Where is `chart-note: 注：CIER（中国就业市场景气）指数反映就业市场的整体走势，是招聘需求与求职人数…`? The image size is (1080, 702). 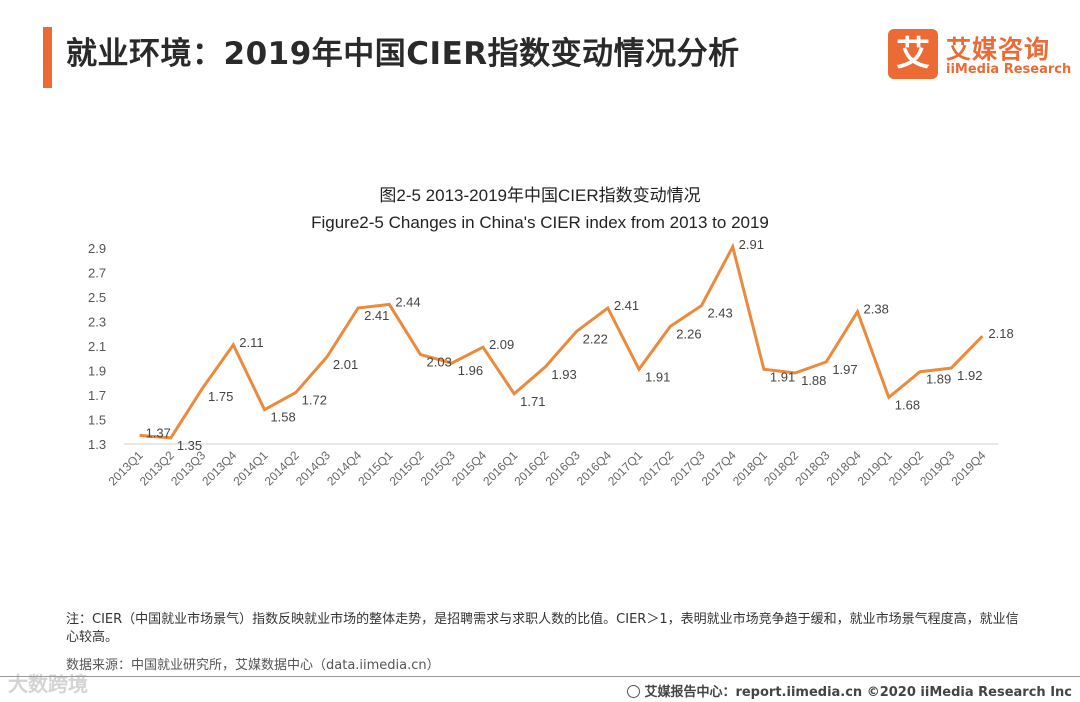 chart-note: 注：CIER（中国就业市场景气）指数反映就业市场的整体走势，是招聘需求与求职人数… is located at coordinates (542, 628).